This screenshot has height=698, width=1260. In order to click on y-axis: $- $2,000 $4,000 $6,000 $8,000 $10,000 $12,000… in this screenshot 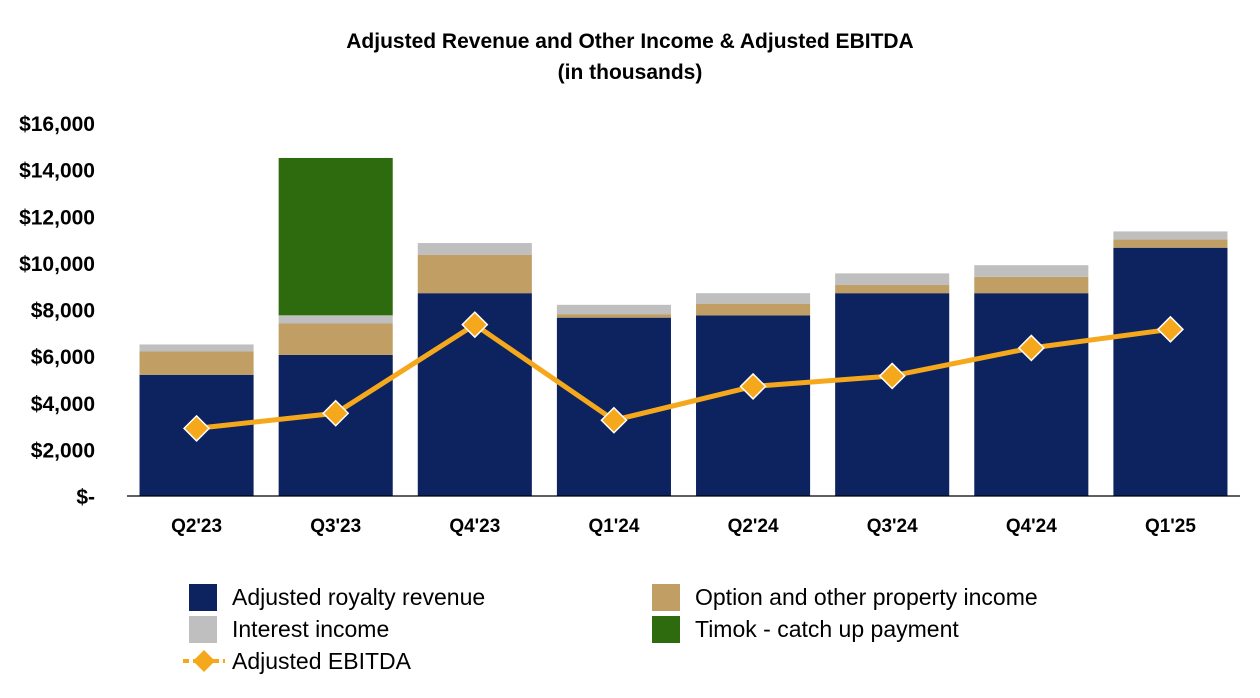, I will do `click(57, 311)`.